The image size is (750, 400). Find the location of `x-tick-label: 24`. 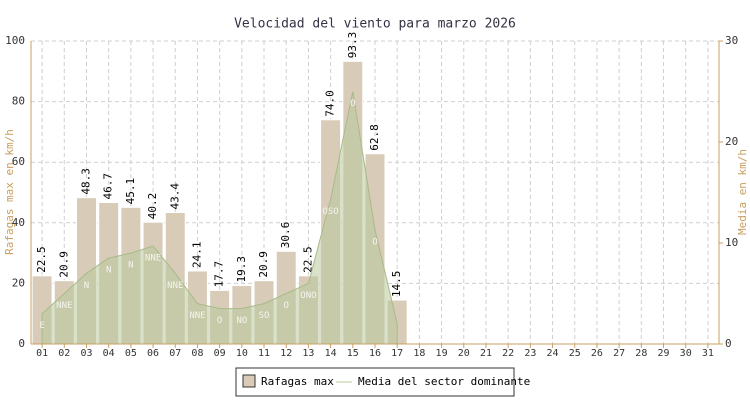

x-tick-label: 24 is located at coordinates (553, 353).